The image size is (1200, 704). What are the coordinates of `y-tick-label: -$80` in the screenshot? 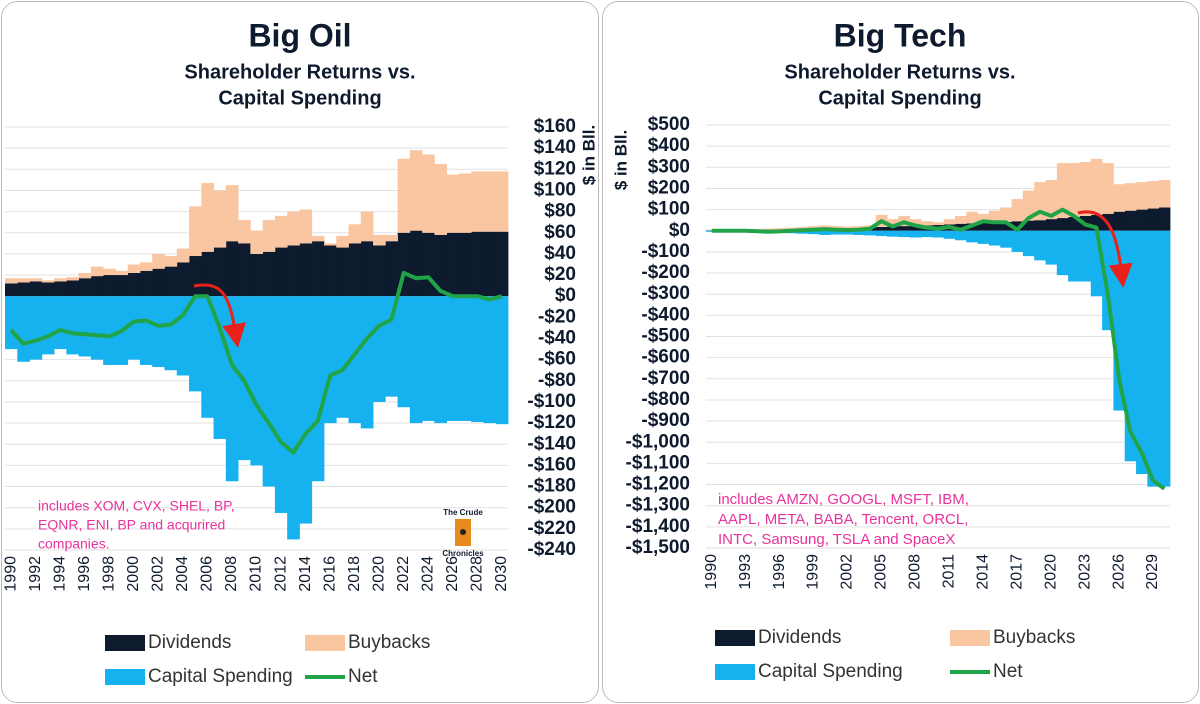 It's located at (557, 380).